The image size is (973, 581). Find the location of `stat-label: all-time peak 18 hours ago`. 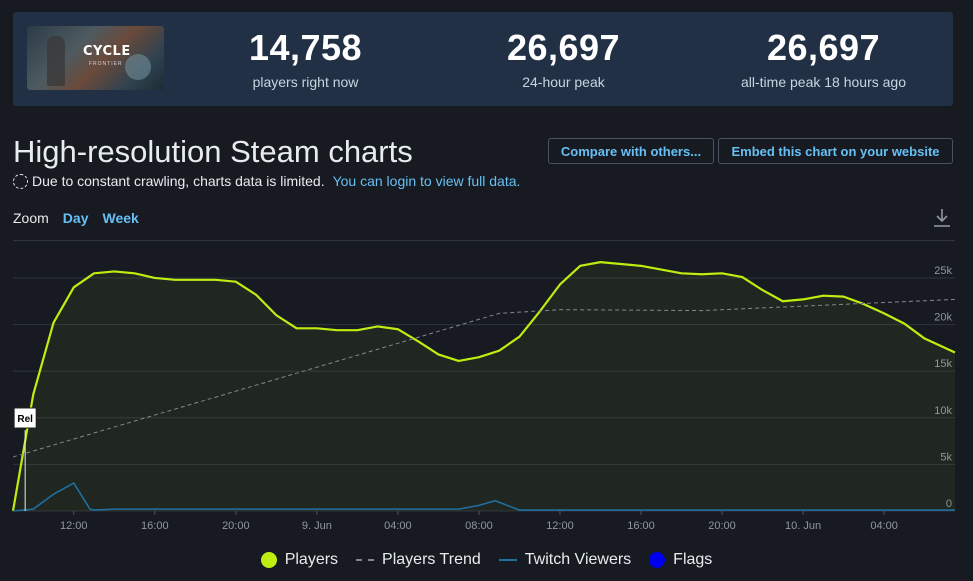

stat-label: all-time peak 18 hours ago is located at coordinates (823, 82).